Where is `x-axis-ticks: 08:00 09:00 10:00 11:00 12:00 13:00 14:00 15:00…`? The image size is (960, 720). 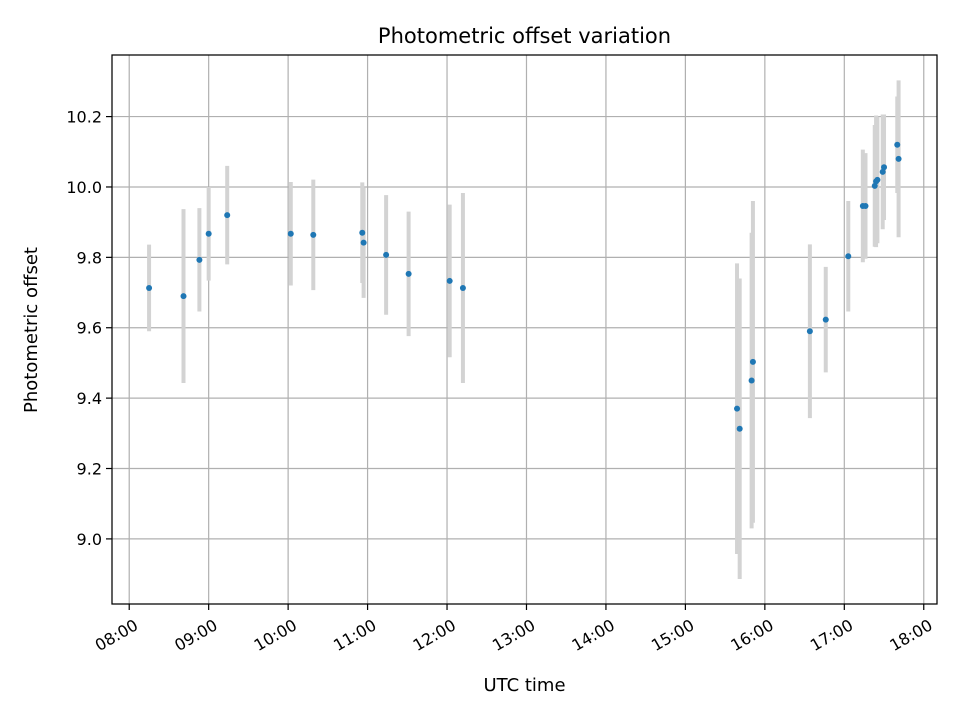 x-axis-ticks: 08:00 09:00 10:00 11:00 12:00 13:00 14:00 15:00… is located at coordinates (514, 629).